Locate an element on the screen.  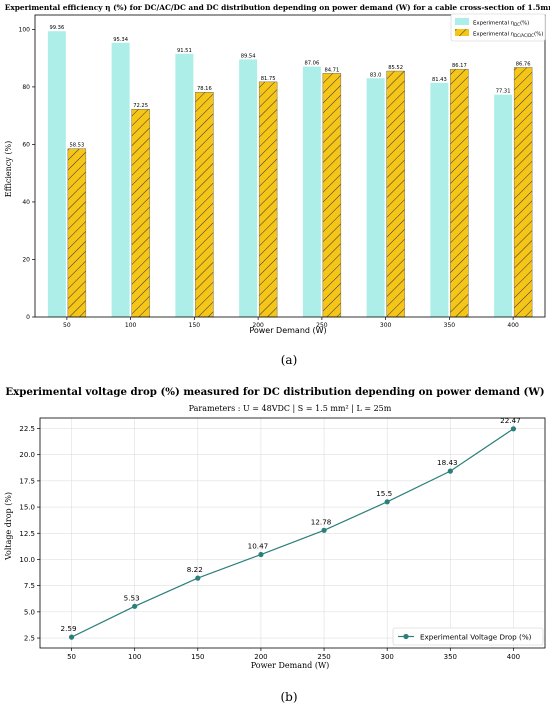
value-label-dcacdc: 86.76 is located at coordinates (523, 64).